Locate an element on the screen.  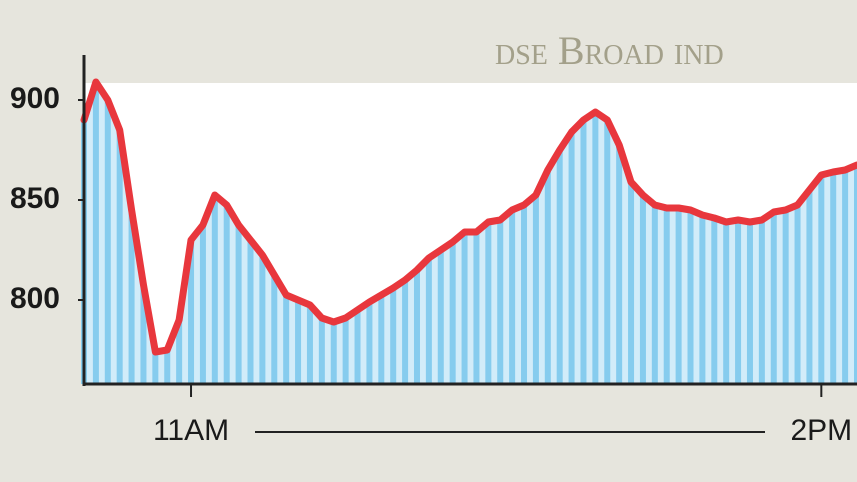
x-tick-label: 11AM is located at coordinates (191, 430).